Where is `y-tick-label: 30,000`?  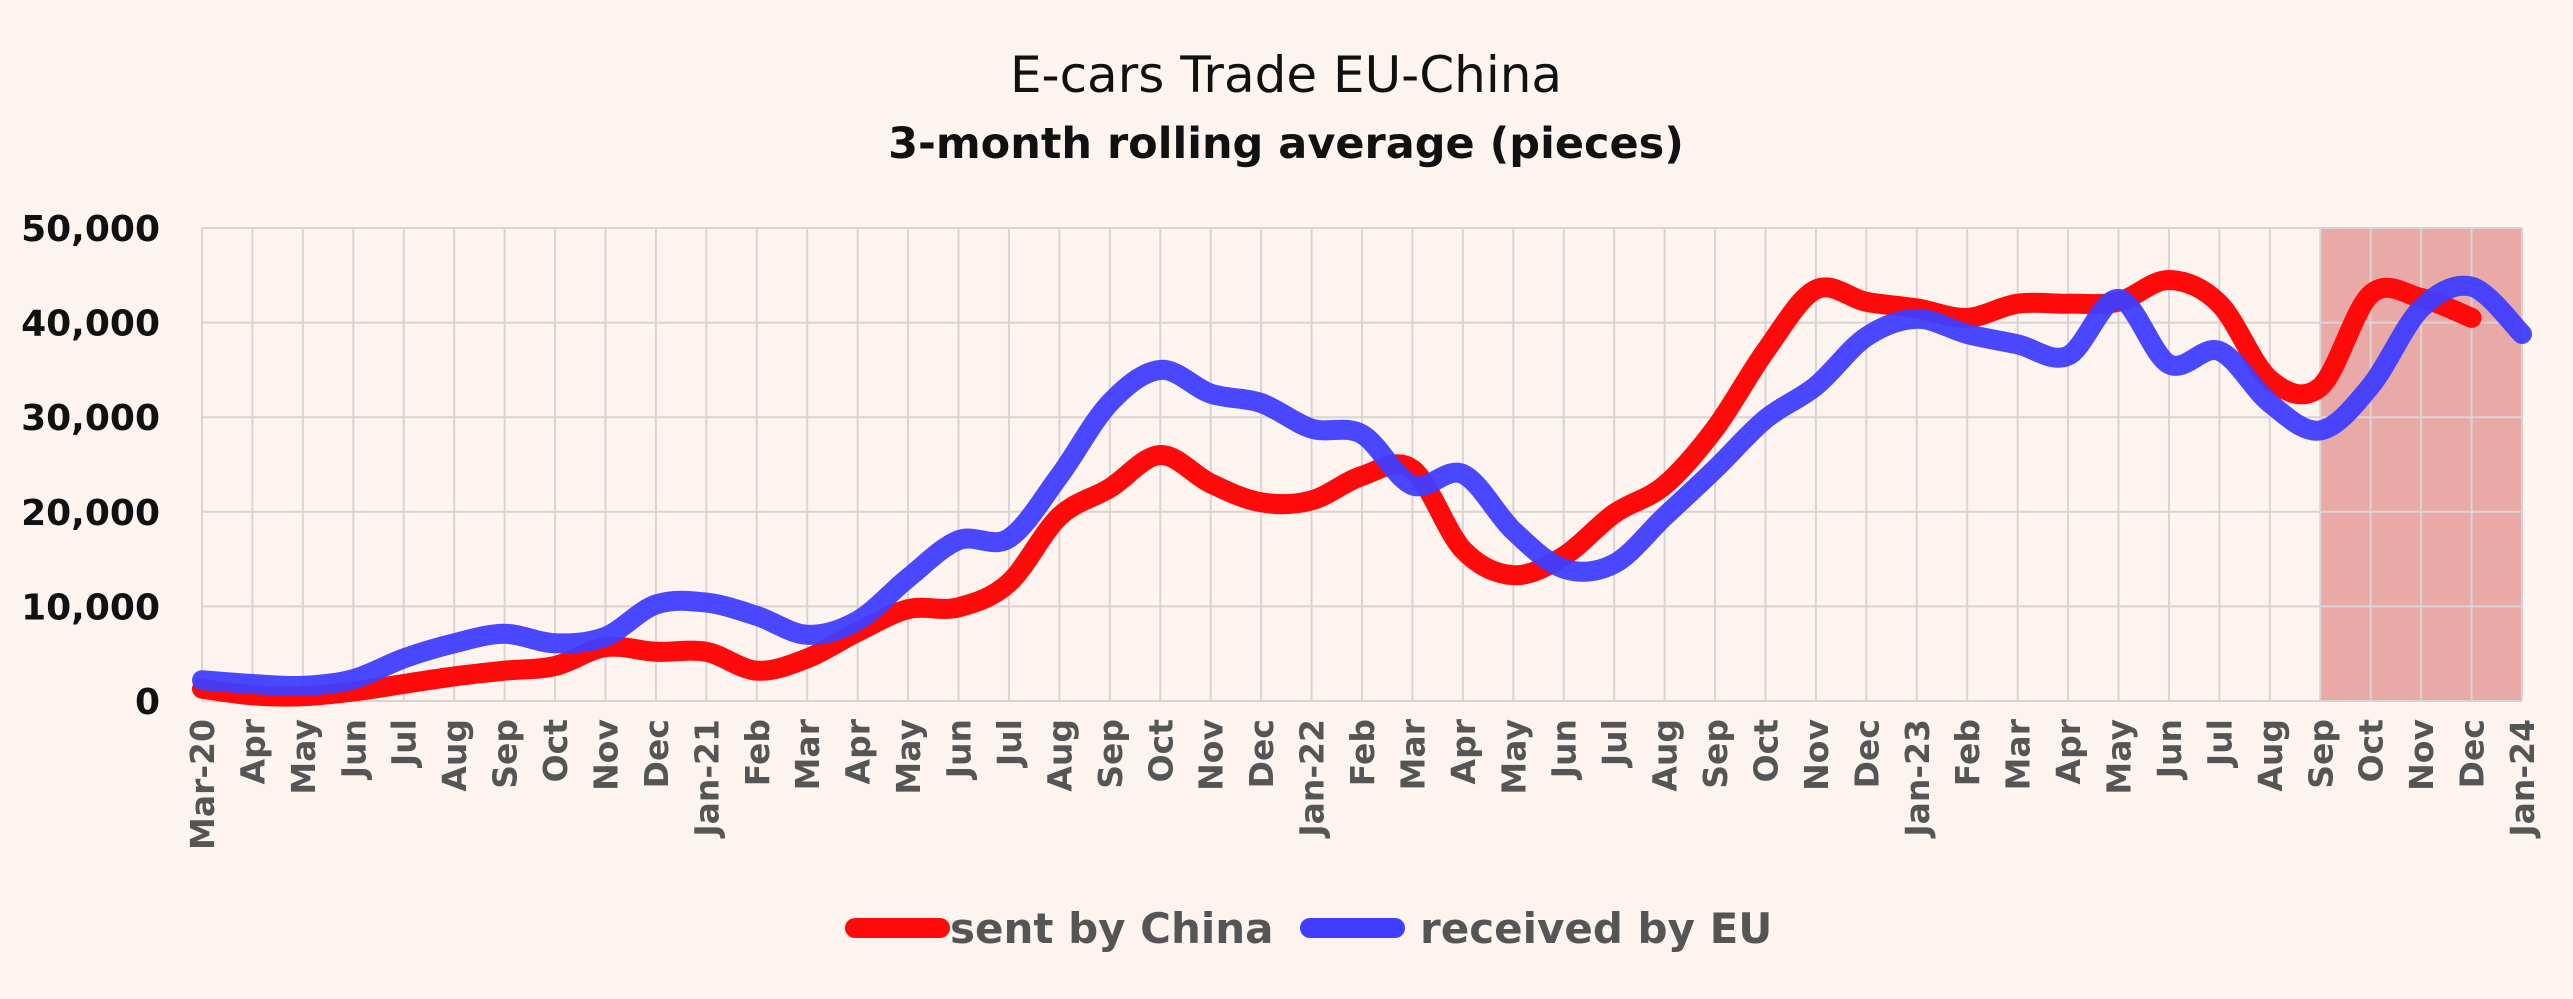 y-tick-label: 30,000 is located at coordinates (90, 418).